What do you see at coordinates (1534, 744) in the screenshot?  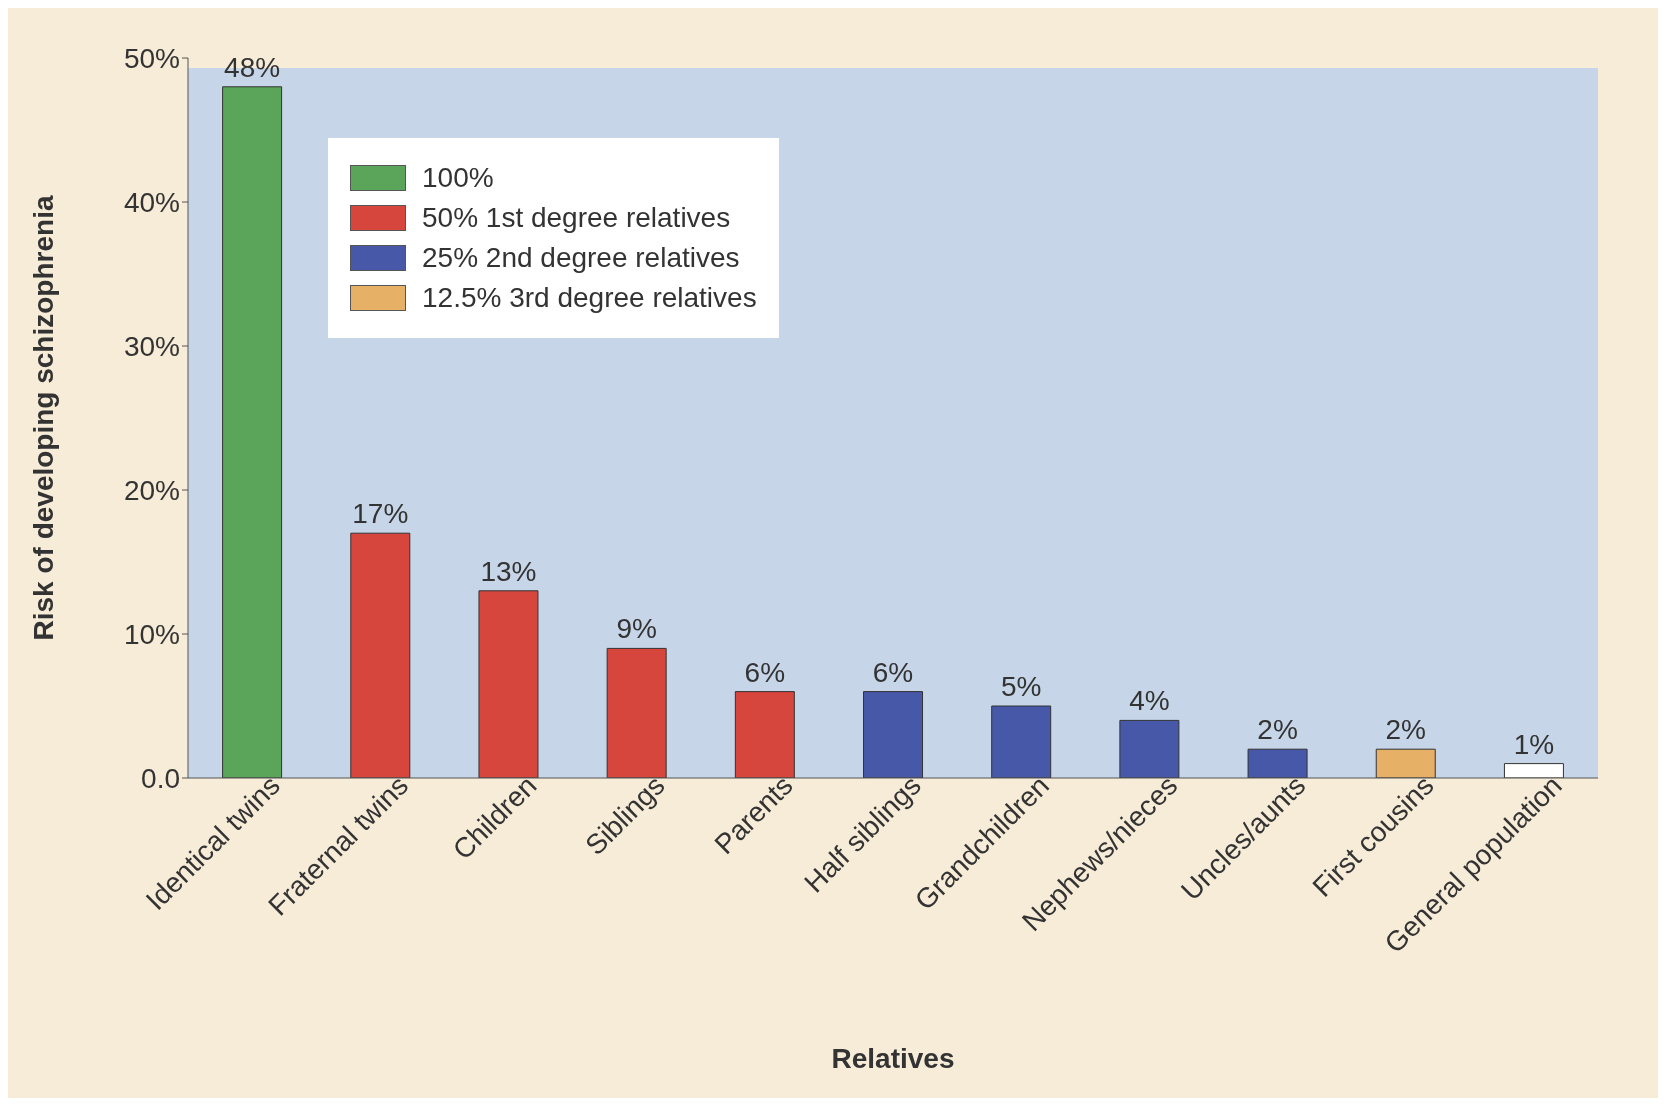 I see `data-label: 1%` at bounding box center [1534, 744].